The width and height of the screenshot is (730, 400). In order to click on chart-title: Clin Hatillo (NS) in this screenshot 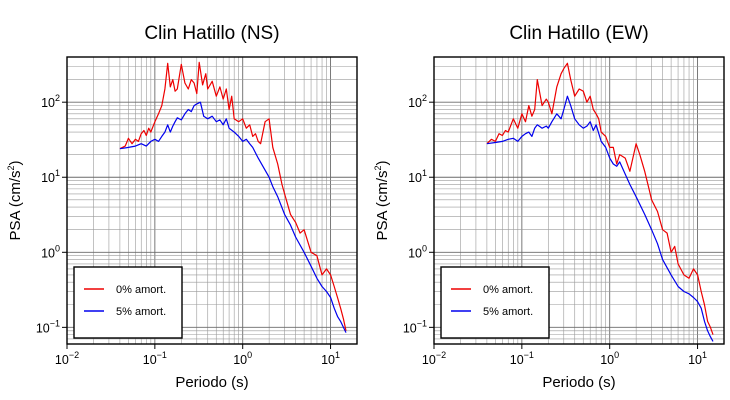, I will do `click(211, 33)`.